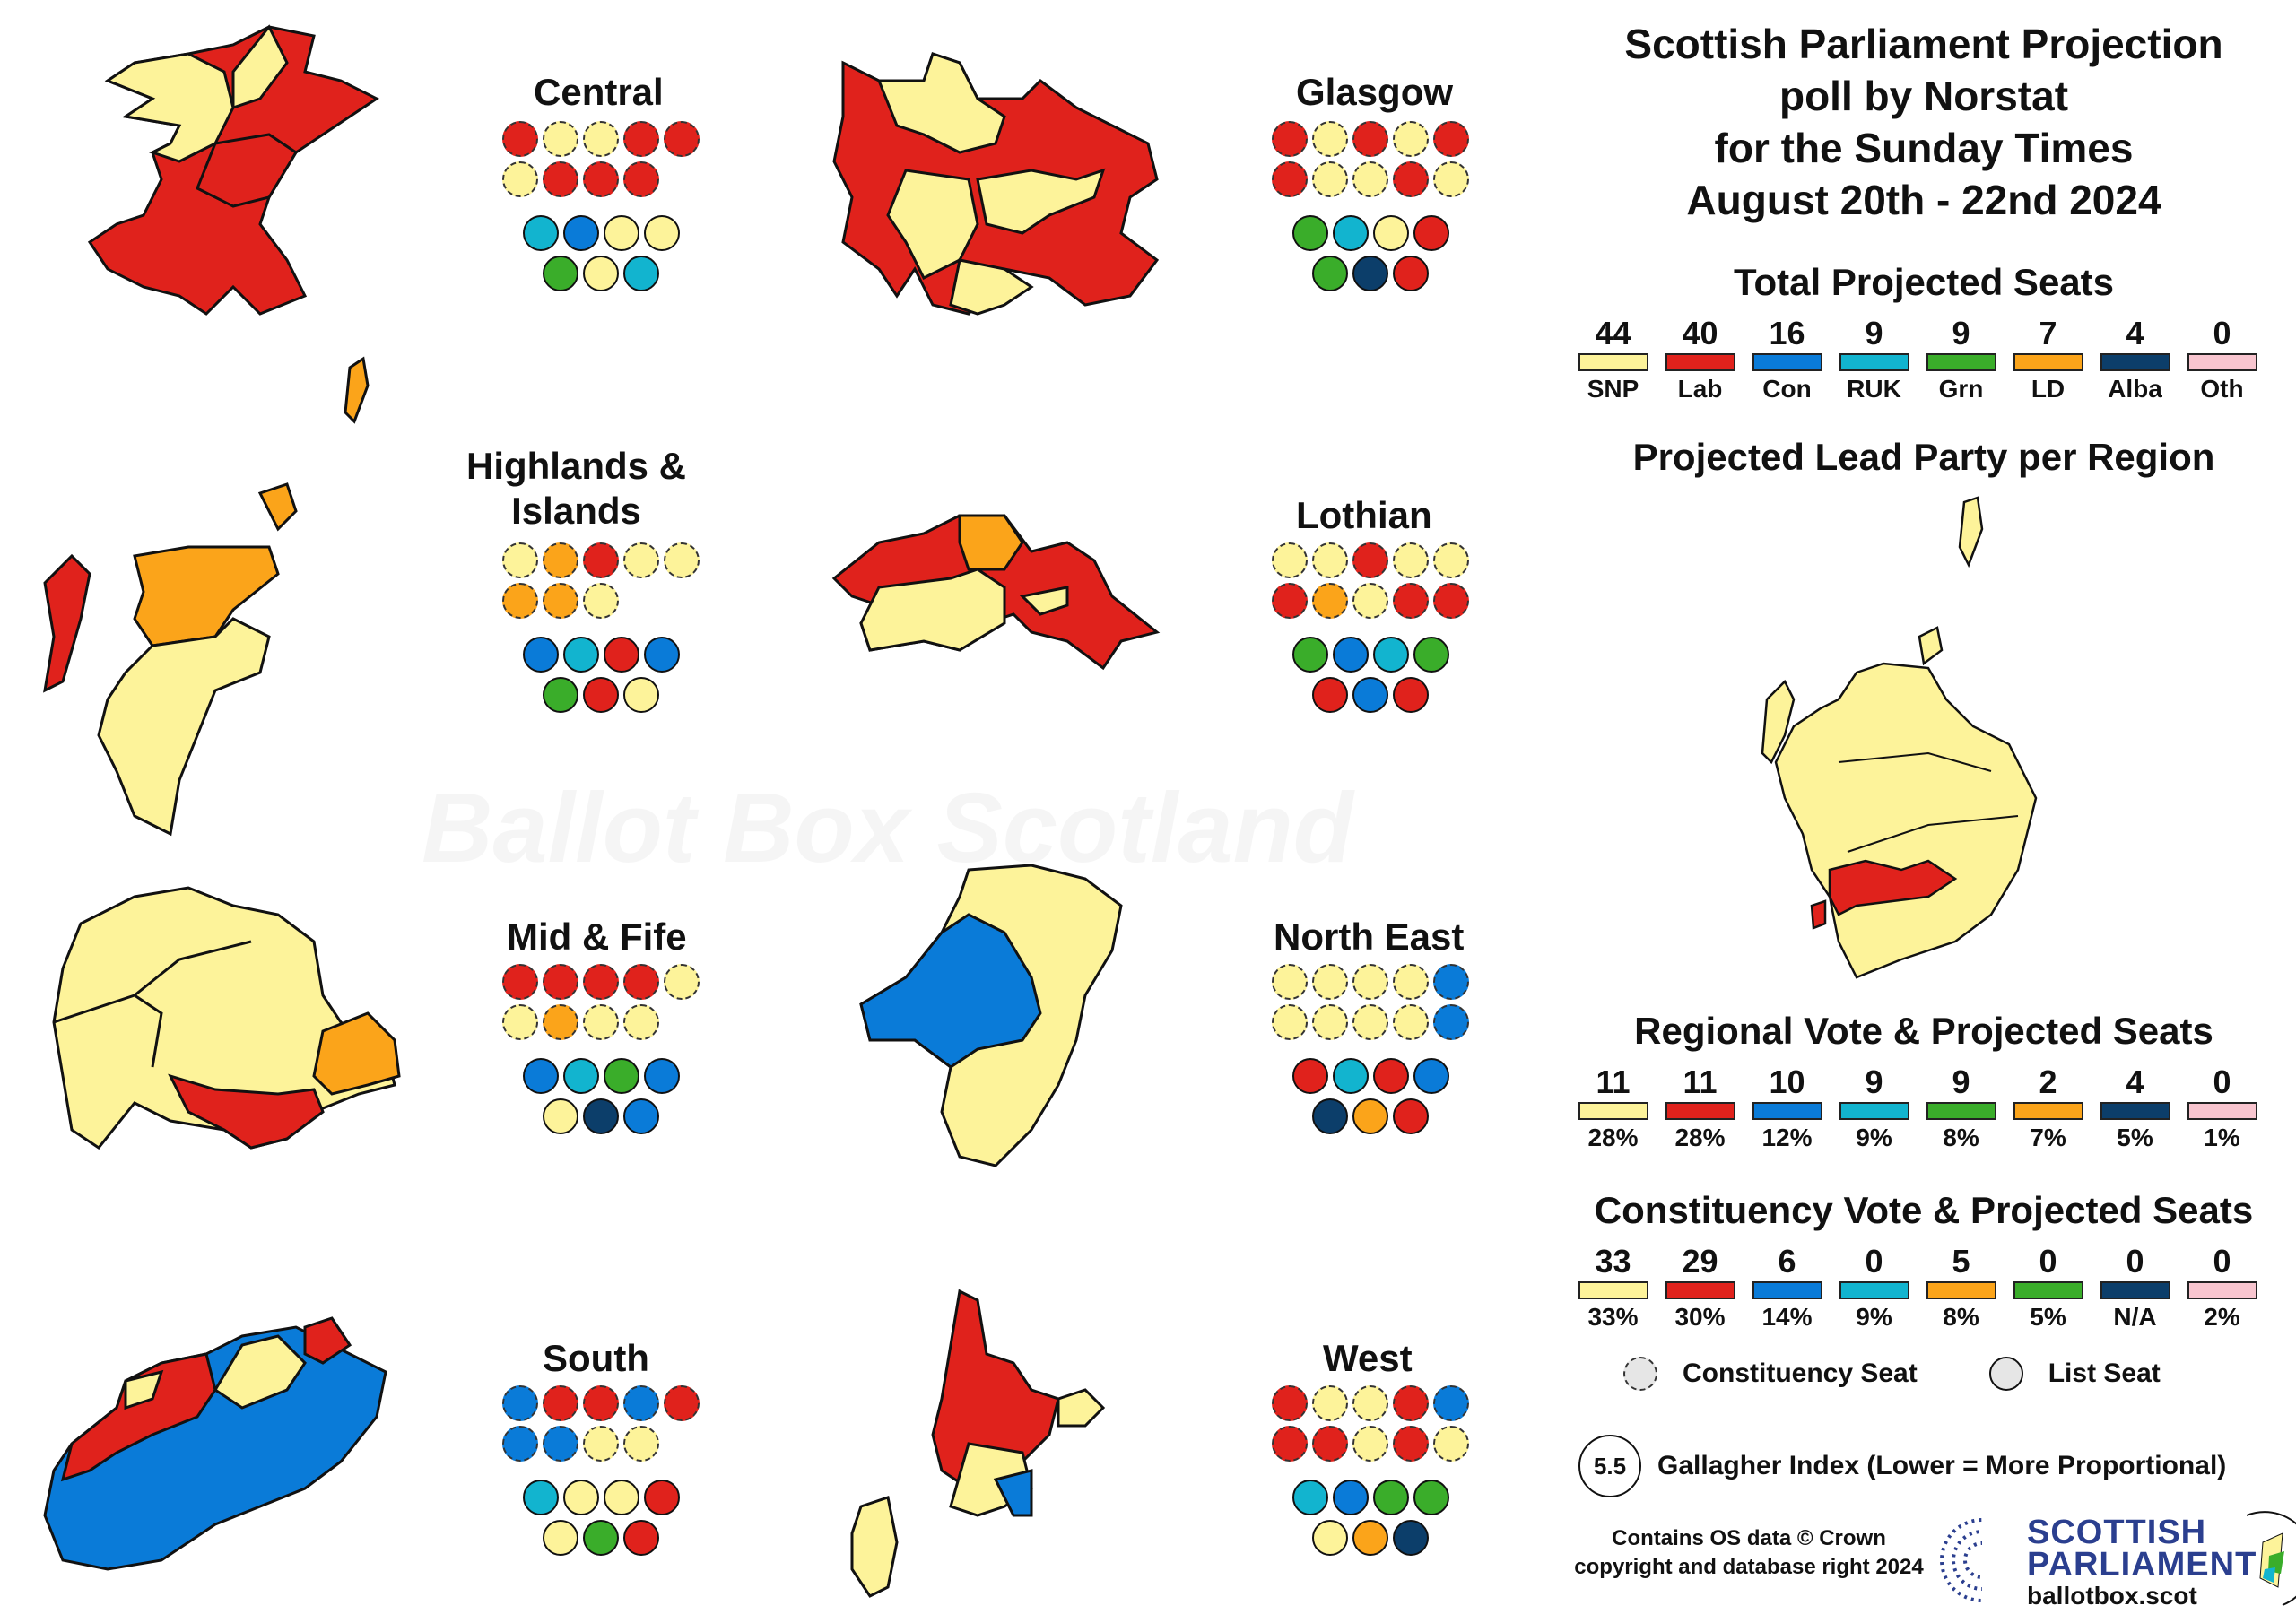 This screenshot has width=2296, height=1623. What do you see at coordinates (996, 592) in the screenshot?
I see `lothian-map` at bounding box center [996, 592].